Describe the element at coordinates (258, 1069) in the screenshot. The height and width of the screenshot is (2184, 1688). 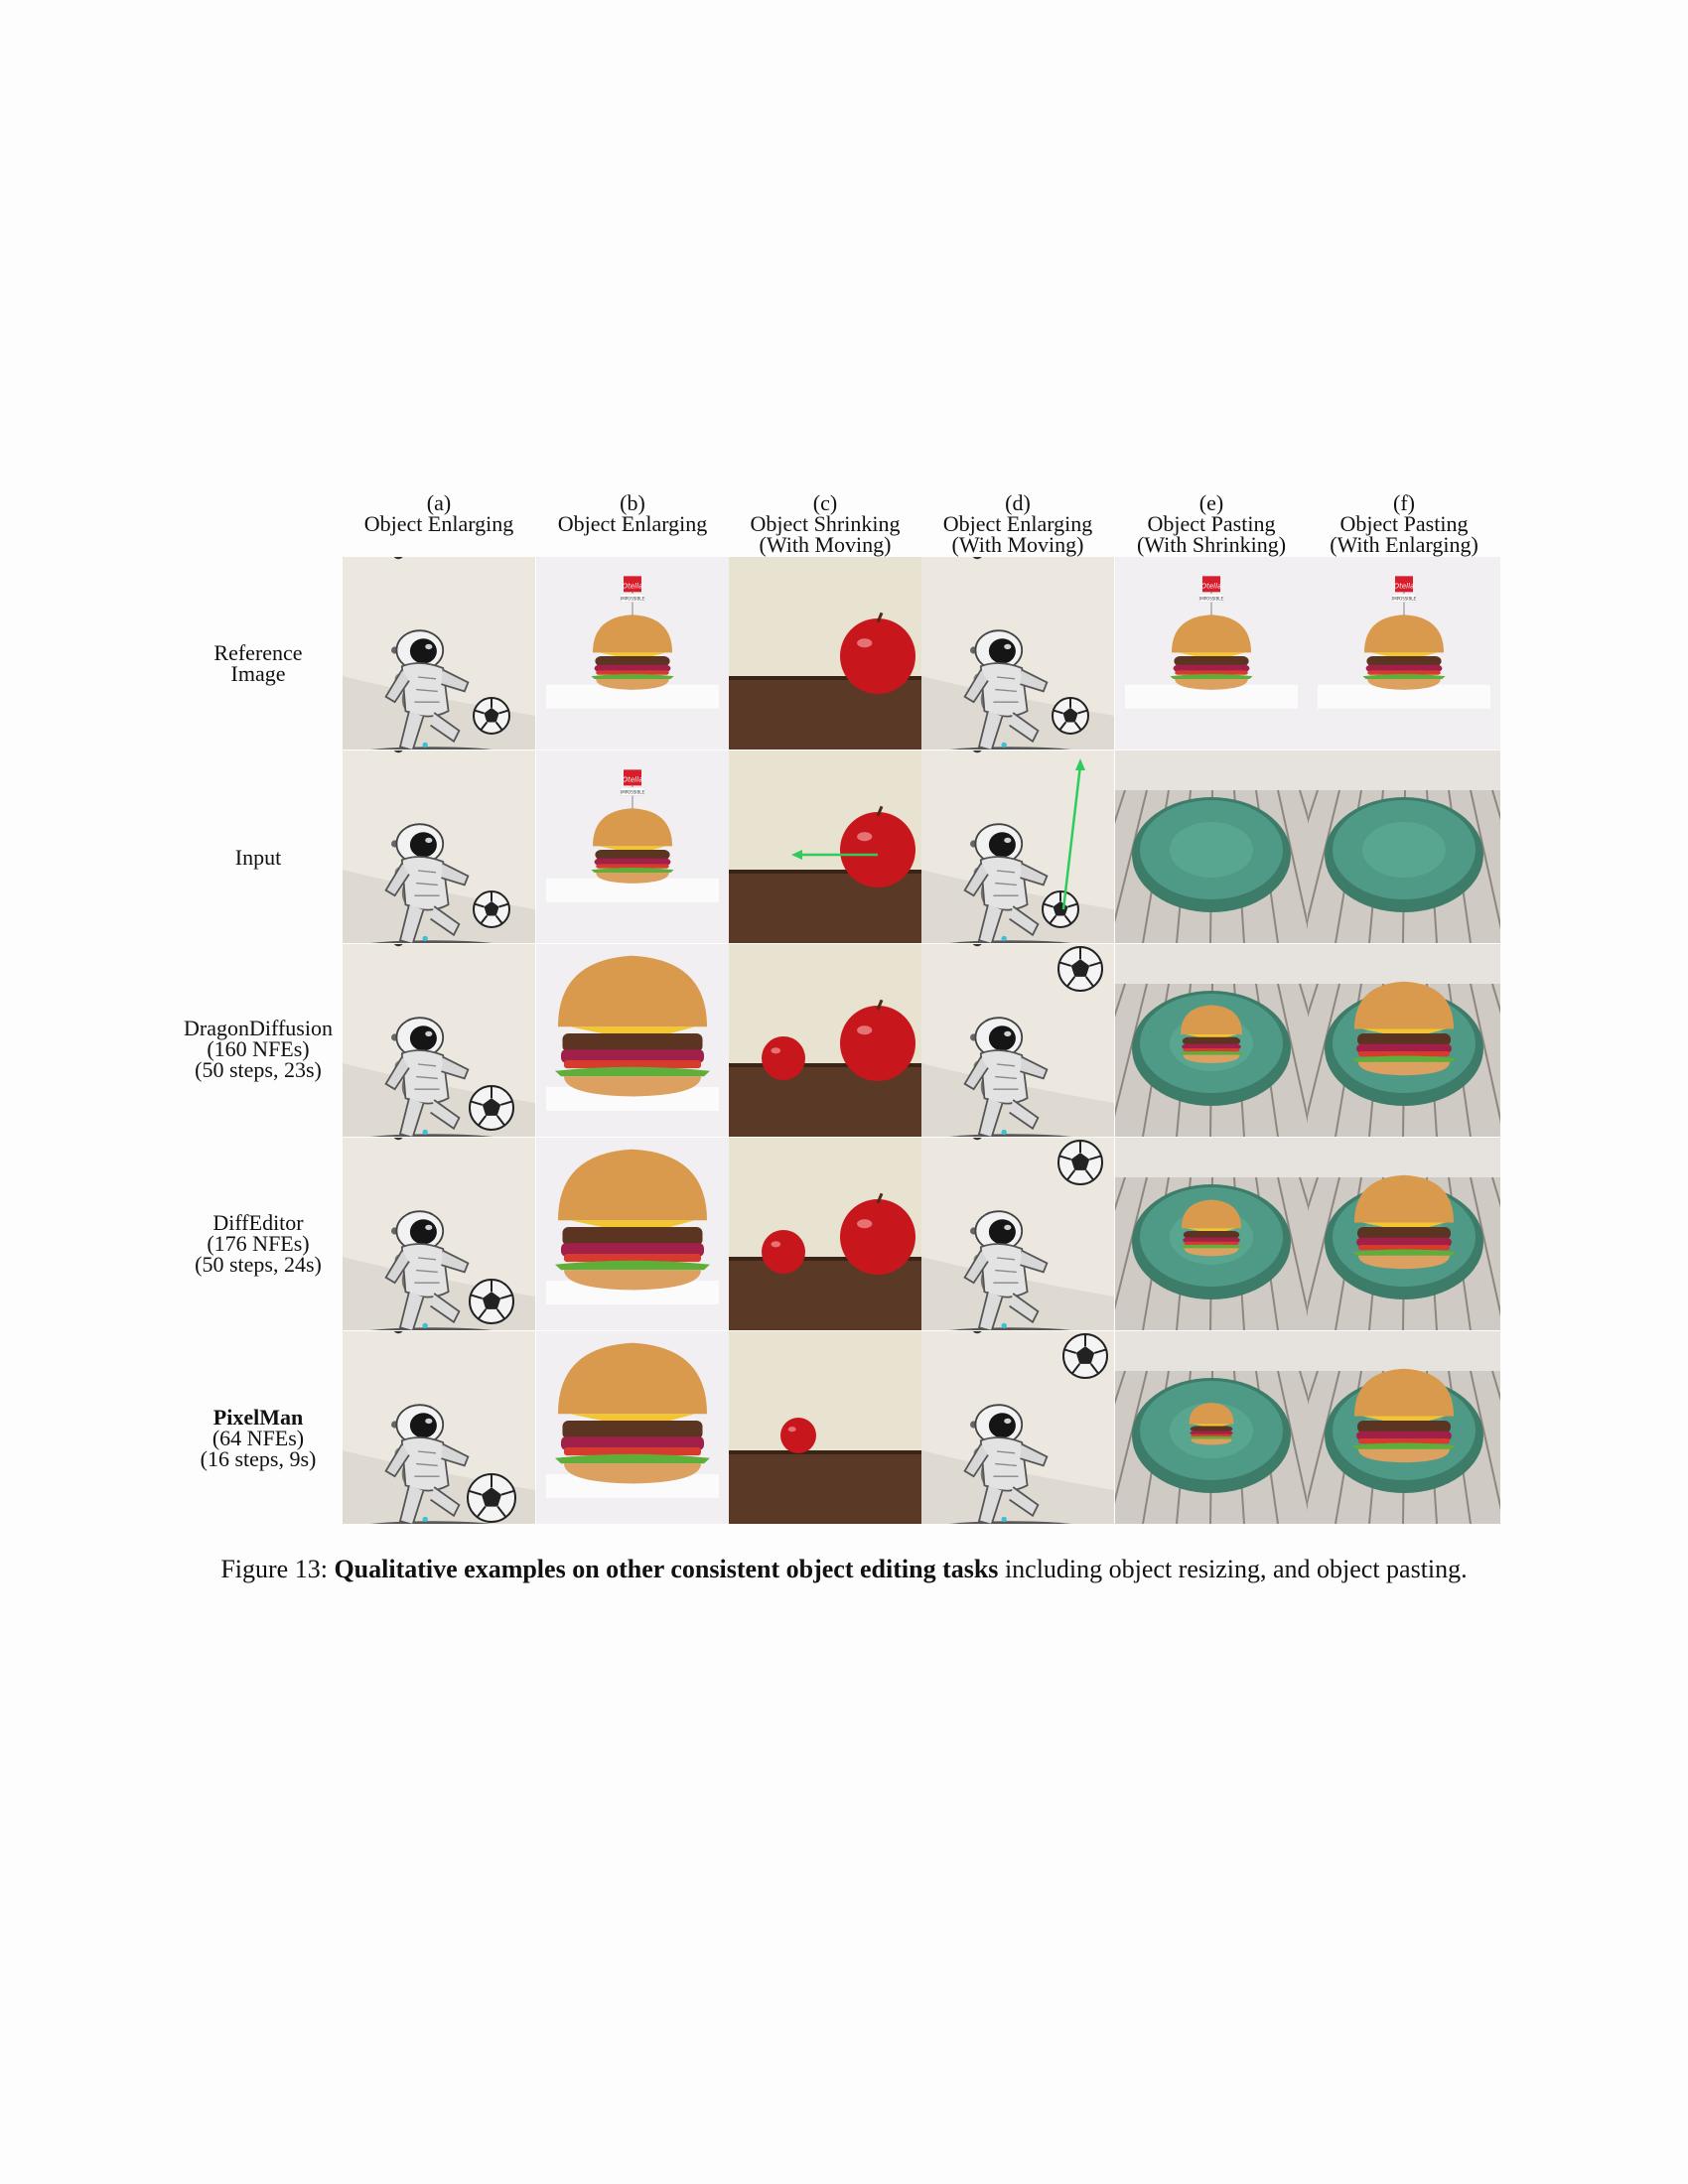
I see `row-line3: (50 steps, 23s)` at that location.